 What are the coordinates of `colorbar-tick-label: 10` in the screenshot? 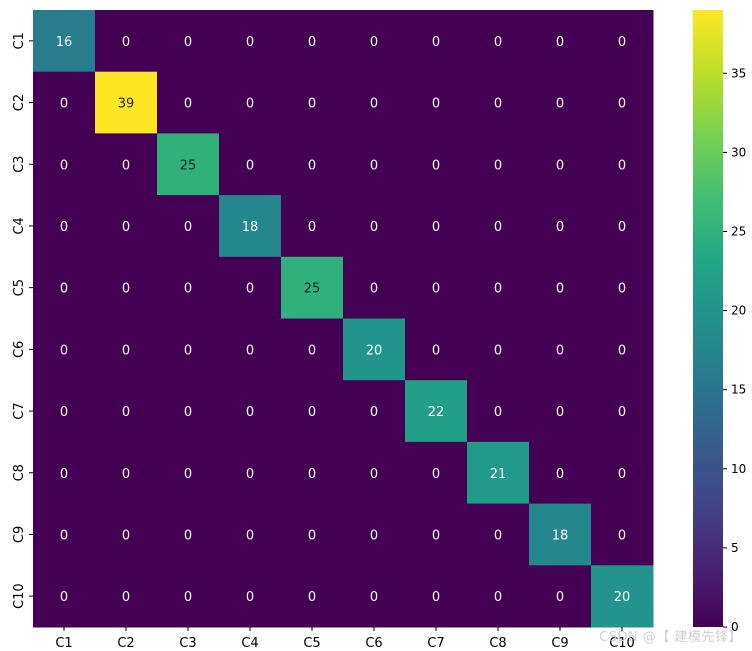 It's located at (738, 469).